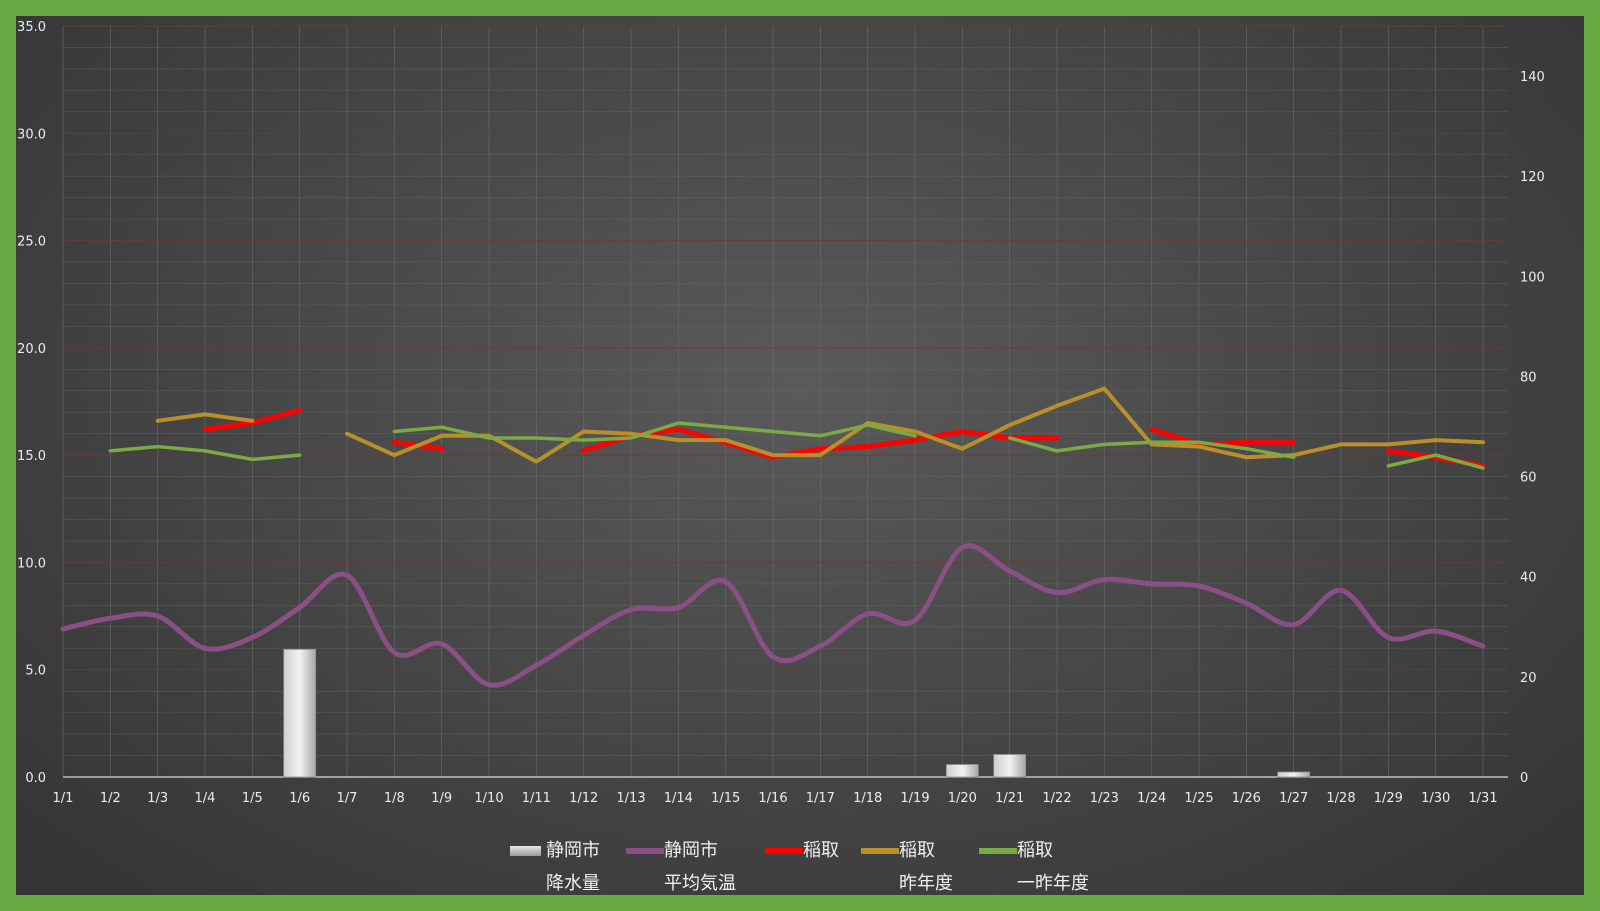  Describe the element at coordinates (63, 798) in the screenshot. I see `x-tick-label: 1/1` at that location.